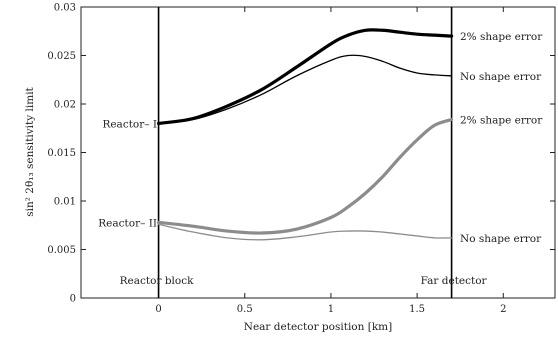  What do you see at coordinates (129, 124) in the screenshot?
I see `row-label: Reactor– I` at bounding box center [129, 124].